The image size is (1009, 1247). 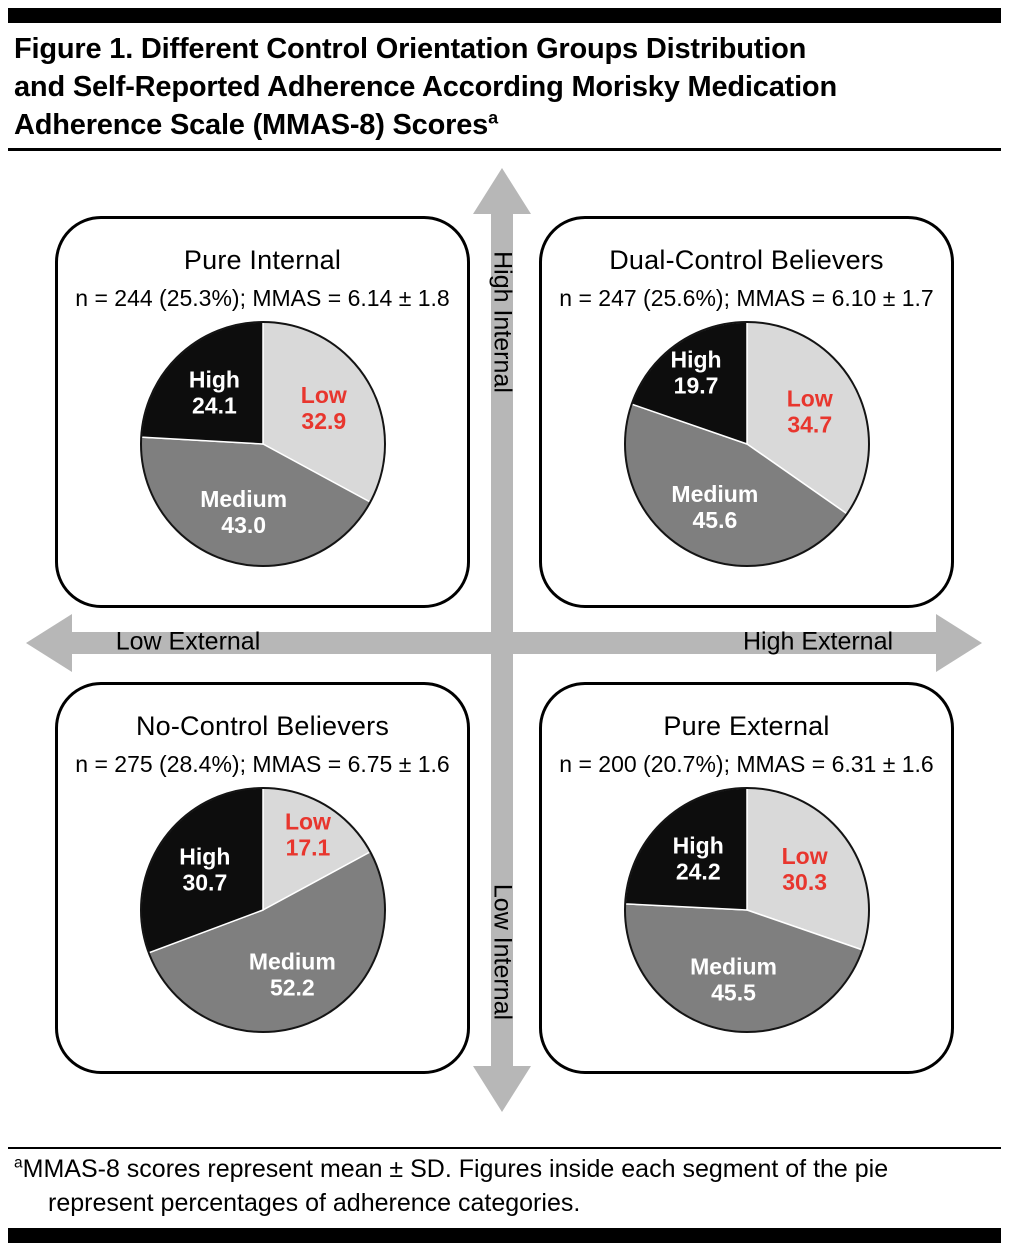 I want to click on pie-value-low: 32.9, so click(x=323, y=421).